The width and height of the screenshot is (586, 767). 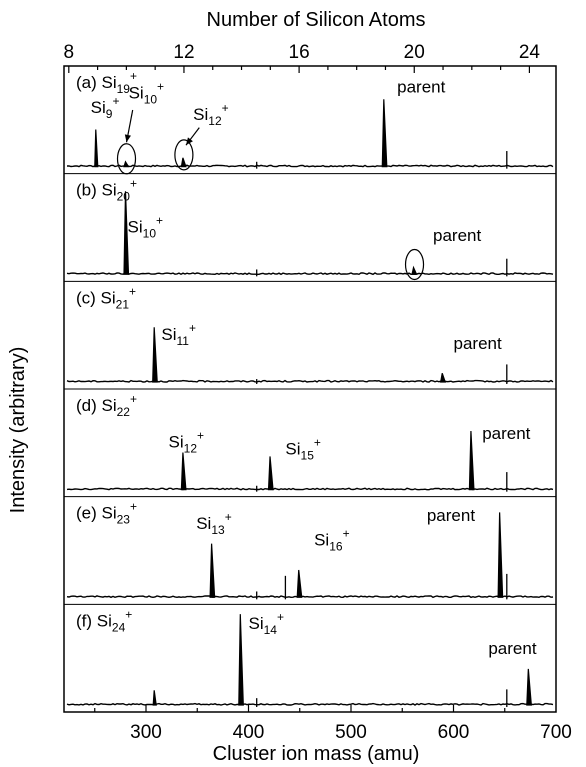 I want to click on x-tick-label: 600, so click(x=454, y=732).